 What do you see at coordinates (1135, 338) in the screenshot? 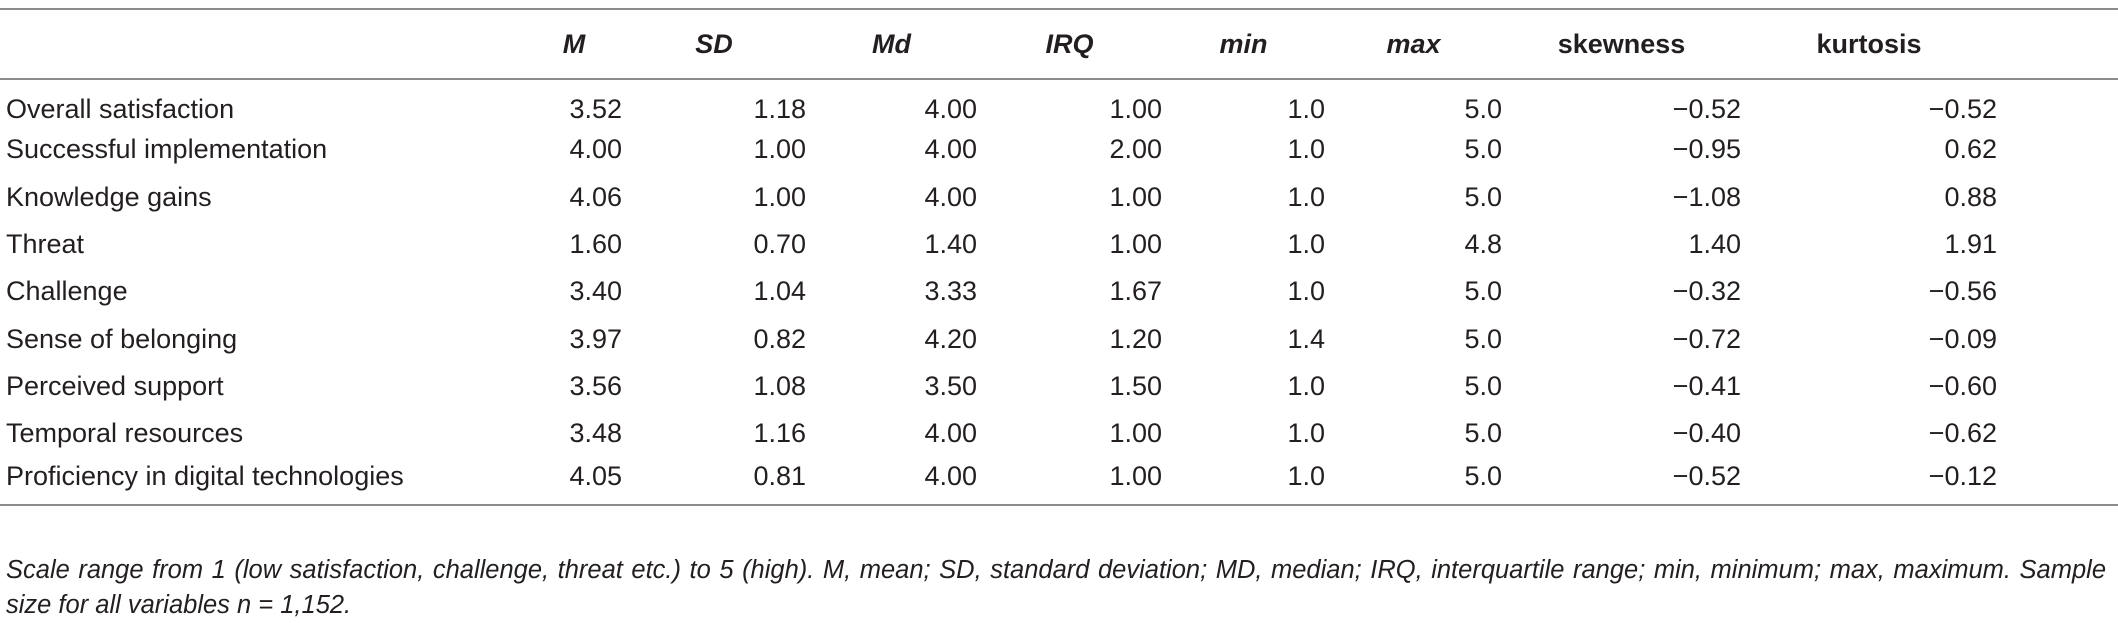
I see `cell-irq: 1.20` at bounding box center [1135, 338].